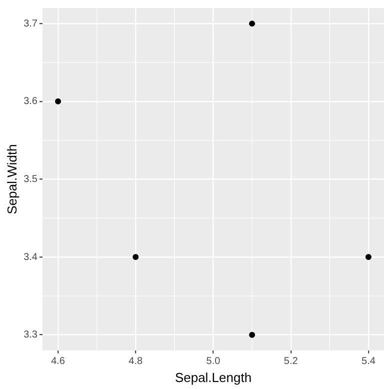 This screenshot has width=389, height=389. Describe the element at coordinates (31, 335) in the screenshot. I see `y-tick-label: 3.3` at that location.